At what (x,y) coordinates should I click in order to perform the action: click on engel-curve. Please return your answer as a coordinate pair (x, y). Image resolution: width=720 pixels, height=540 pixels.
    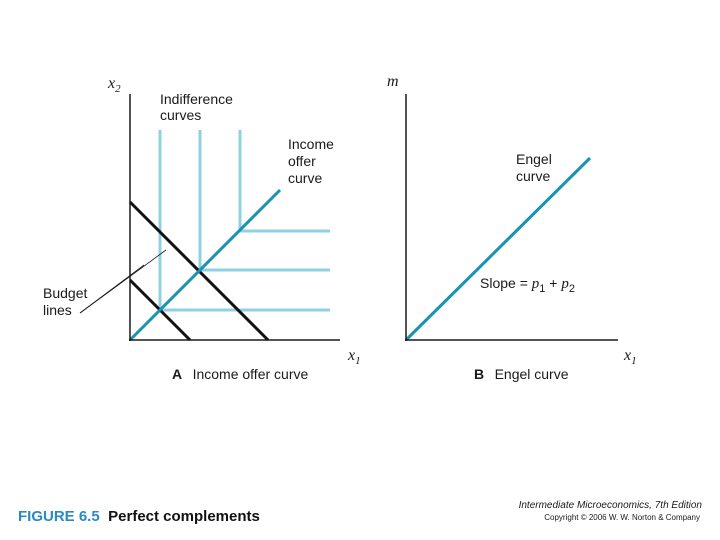
    Looking at the image, I should click on (498, 249).